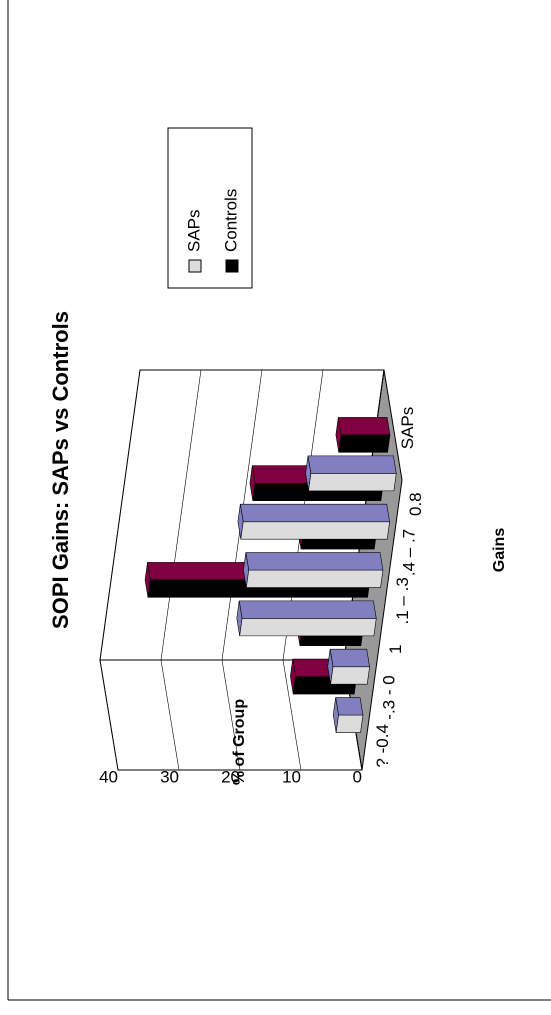 The image size is (551, 1015). Describe the element at coordinates (388, 697) in the screenshot. I see `x-tick-label: -.3 - 0` at that location.